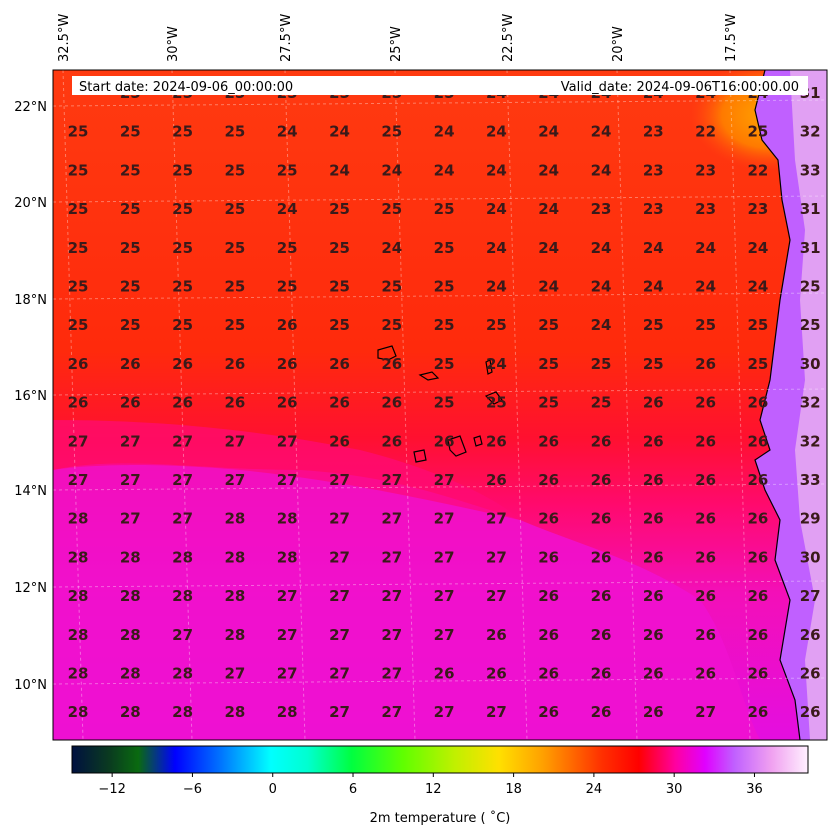 This screenshot has width=837, height=837. Describe the element at coordinates (594, 789) in the screenshot. I see `colorbar-tick-label: 24` at that location.